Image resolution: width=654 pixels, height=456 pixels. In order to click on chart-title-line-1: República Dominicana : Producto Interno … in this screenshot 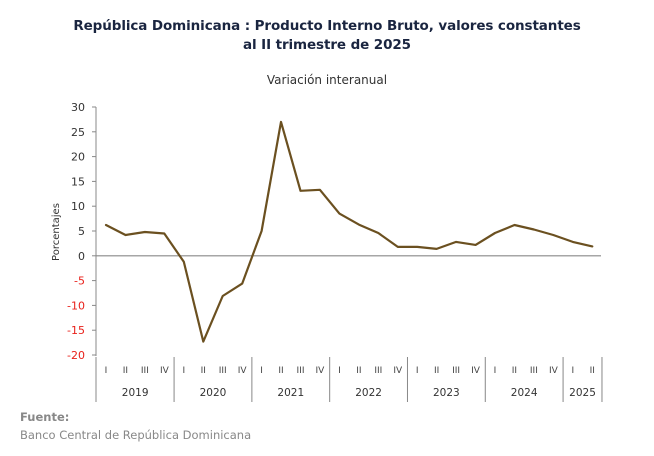, I will do `click(327, 26)`.